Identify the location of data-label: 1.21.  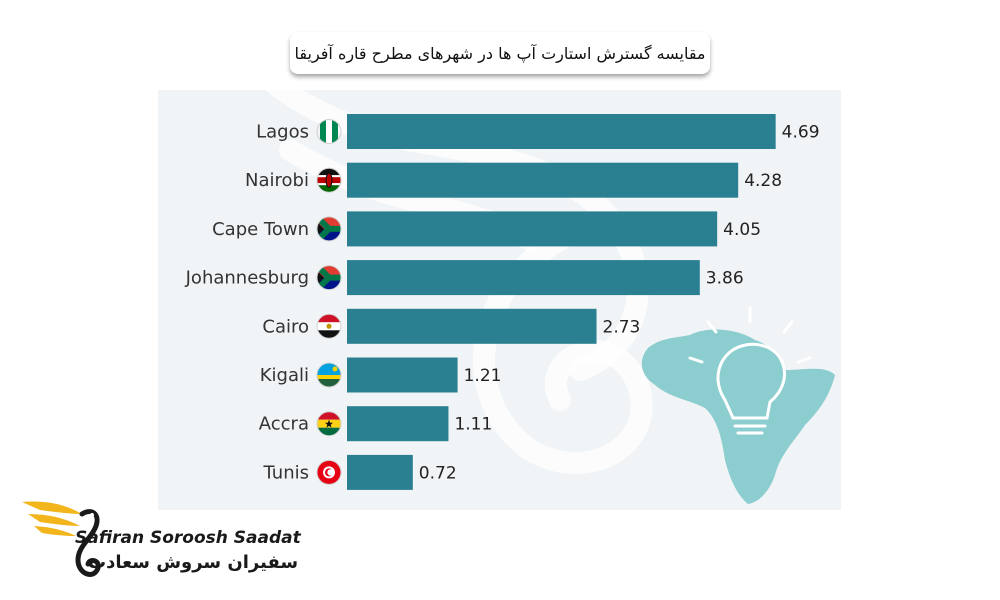
(483, 376).